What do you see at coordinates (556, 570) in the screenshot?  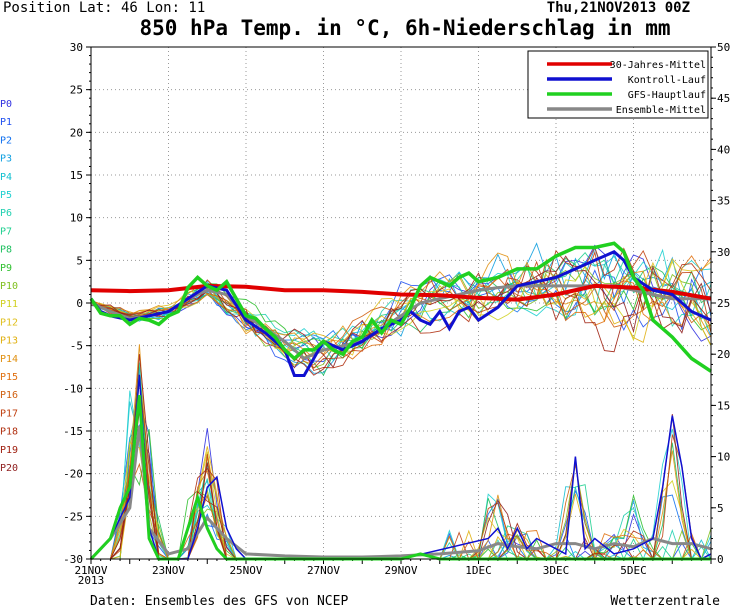 I see `x-tick-label: 3DEC` at bounding box center [556, 570].